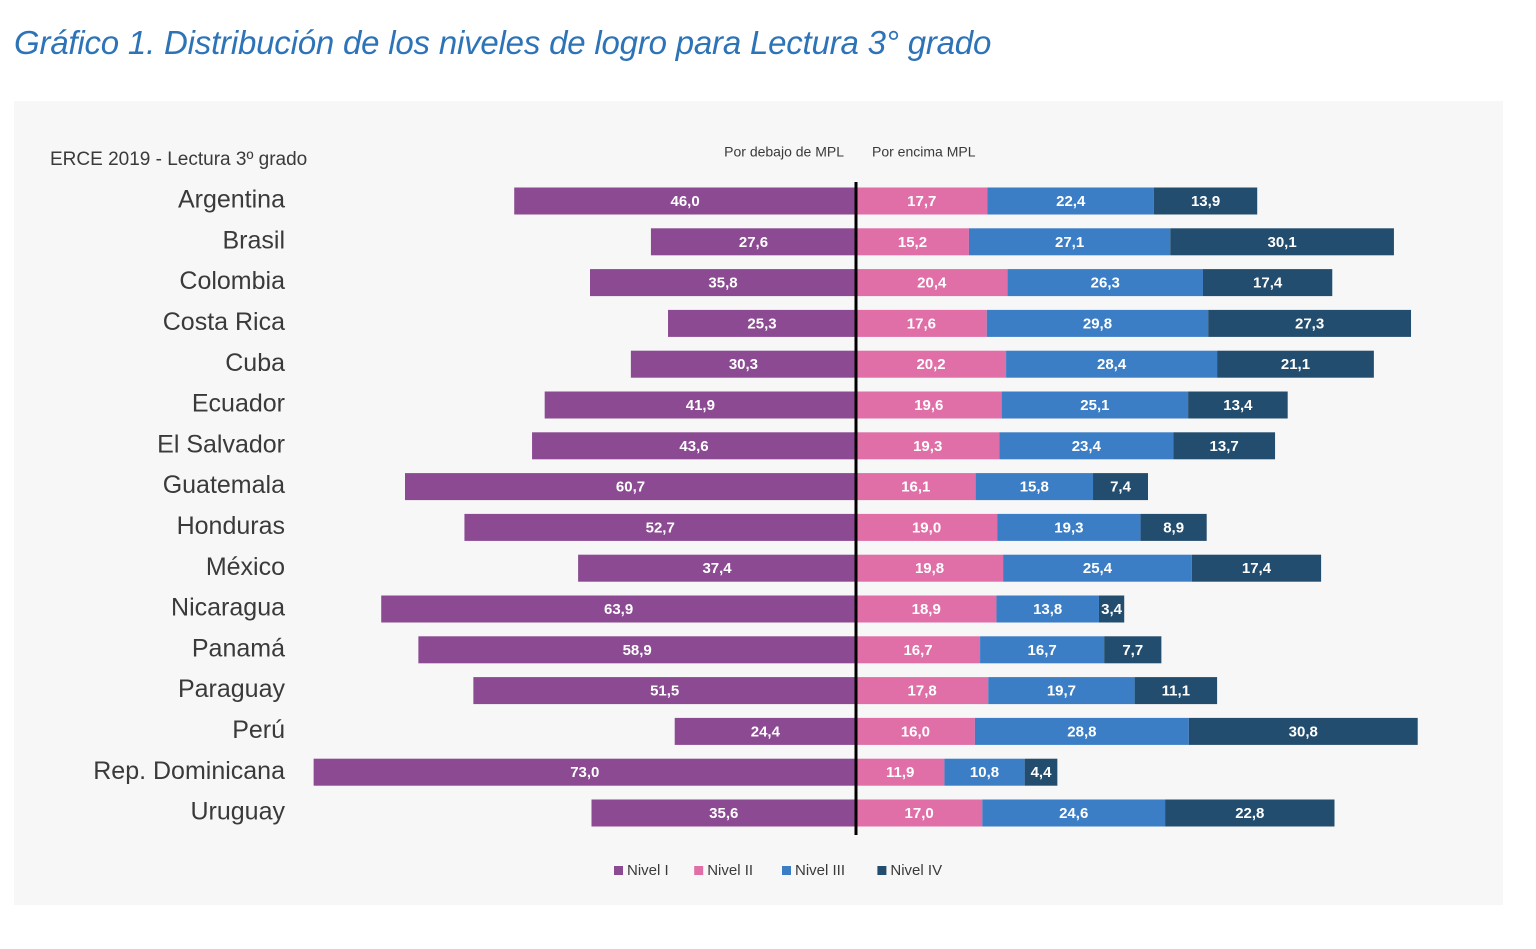  Describe the element at coordinates (1069, 527) in the screenshot. I see `bar-nivel-iii-honduras` at that location.